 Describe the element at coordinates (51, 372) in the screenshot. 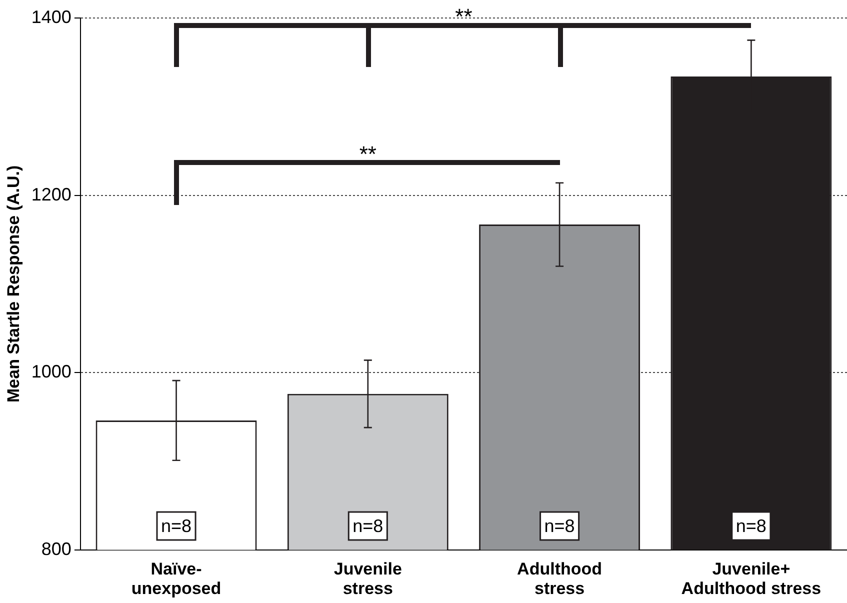

I see `y-tick-label: 1000` at that location.